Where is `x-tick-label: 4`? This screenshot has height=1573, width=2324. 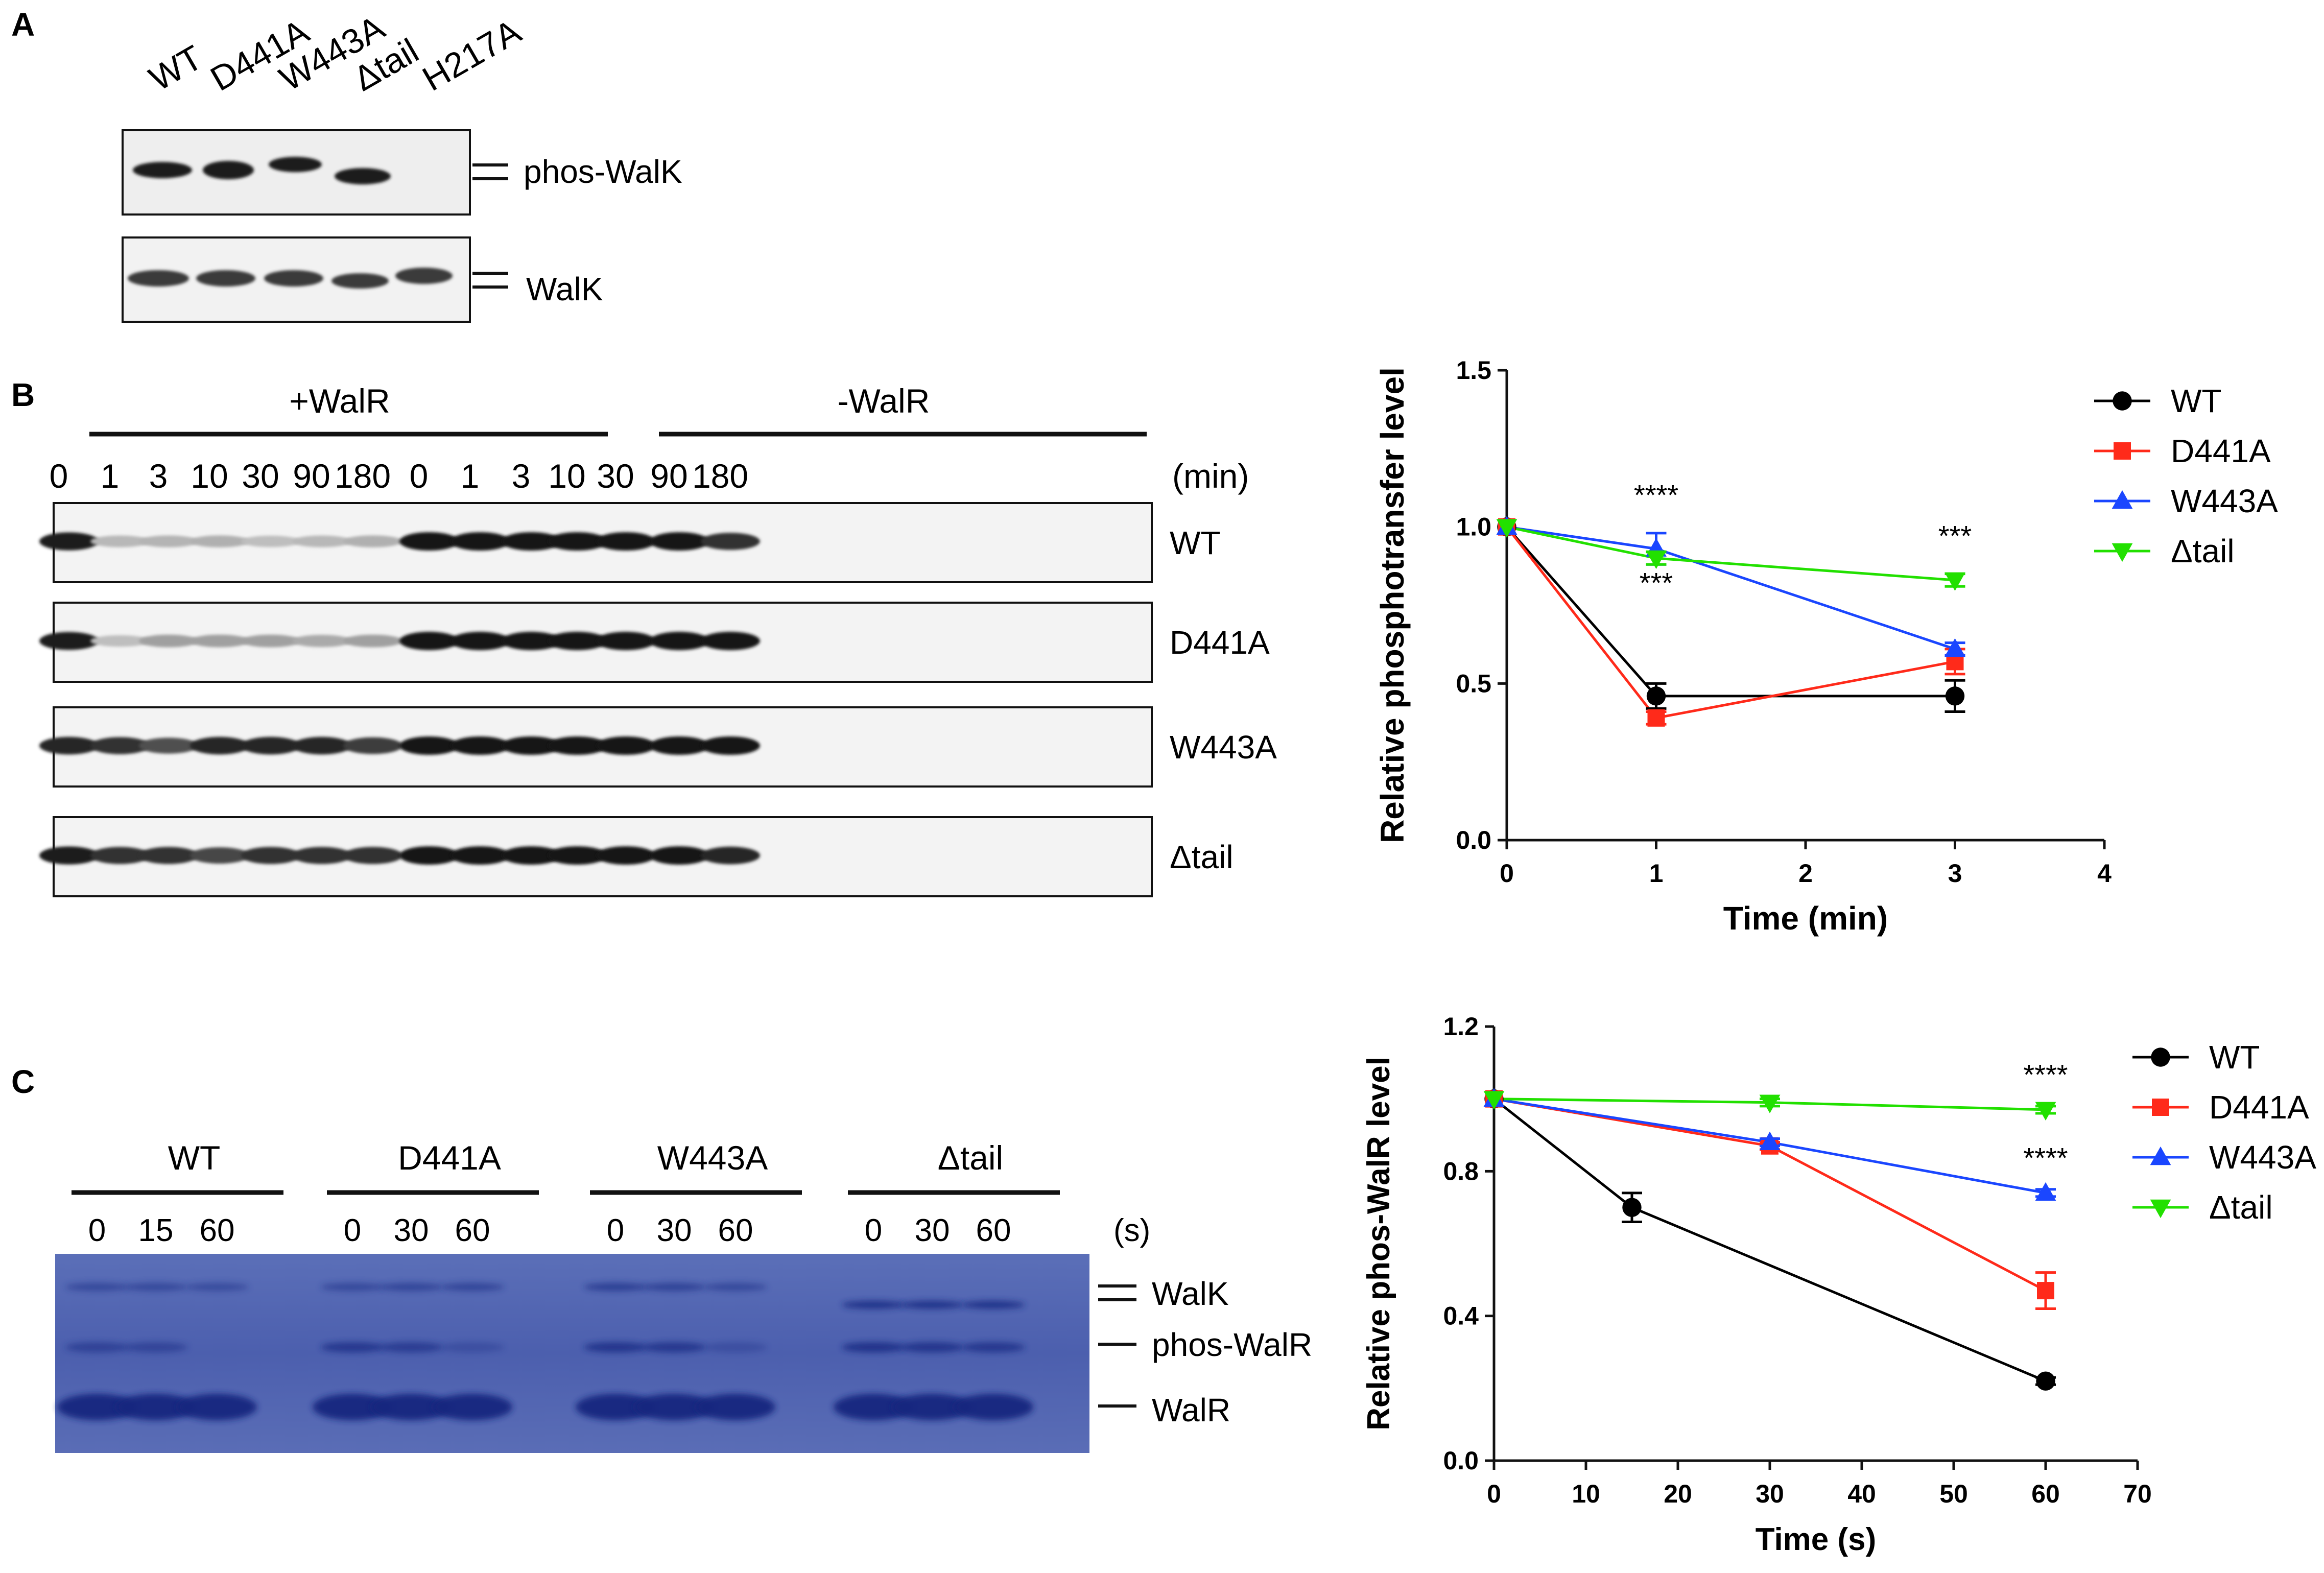 x-tick-label: 4 is located at coordinates (2104, 873).